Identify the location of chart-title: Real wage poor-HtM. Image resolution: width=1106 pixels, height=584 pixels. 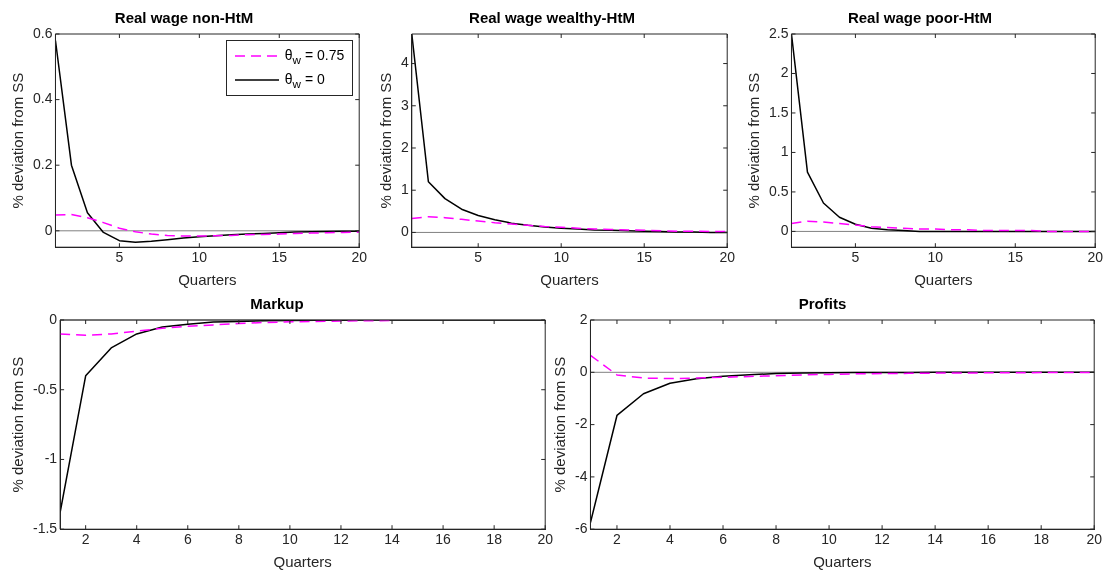
(920, 18).